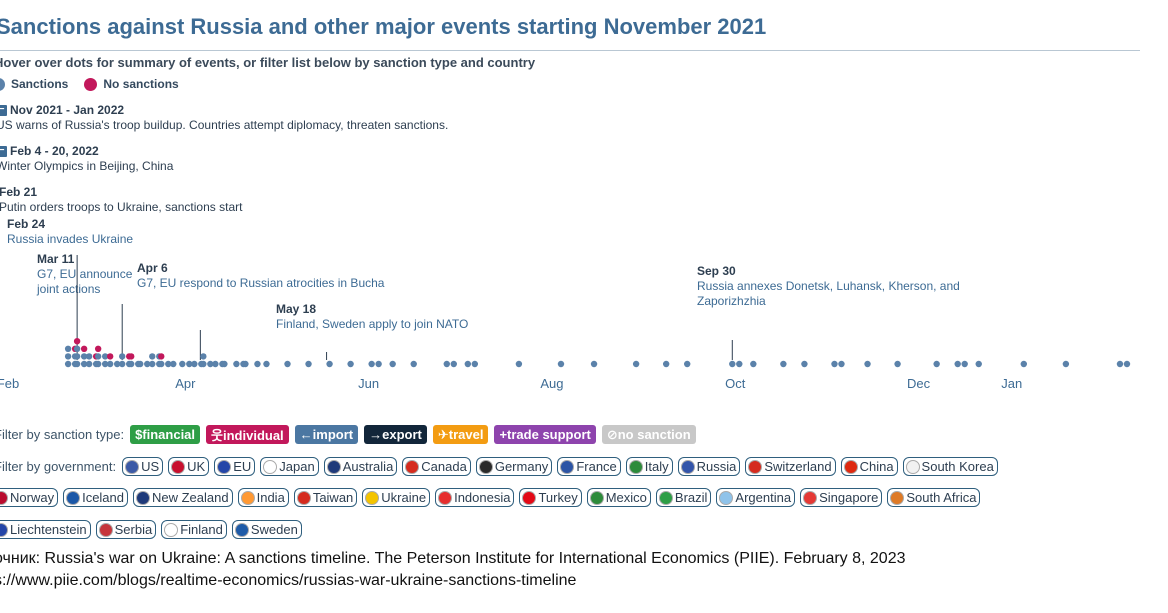 Image resolution: width=1168 pixels, height=613 pixels. Describe the element at coordinates (589, 466) in the screenshot. I see `government-filter-chip: France` at that location.